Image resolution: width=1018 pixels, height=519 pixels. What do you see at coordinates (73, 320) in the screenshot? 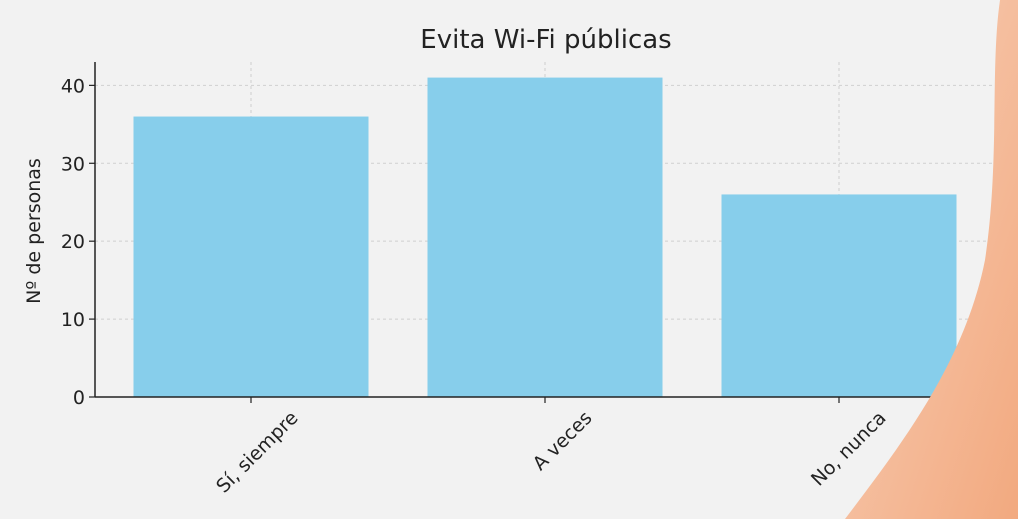
I see `y-tick-label: 10` at bounding box center [73, 320].